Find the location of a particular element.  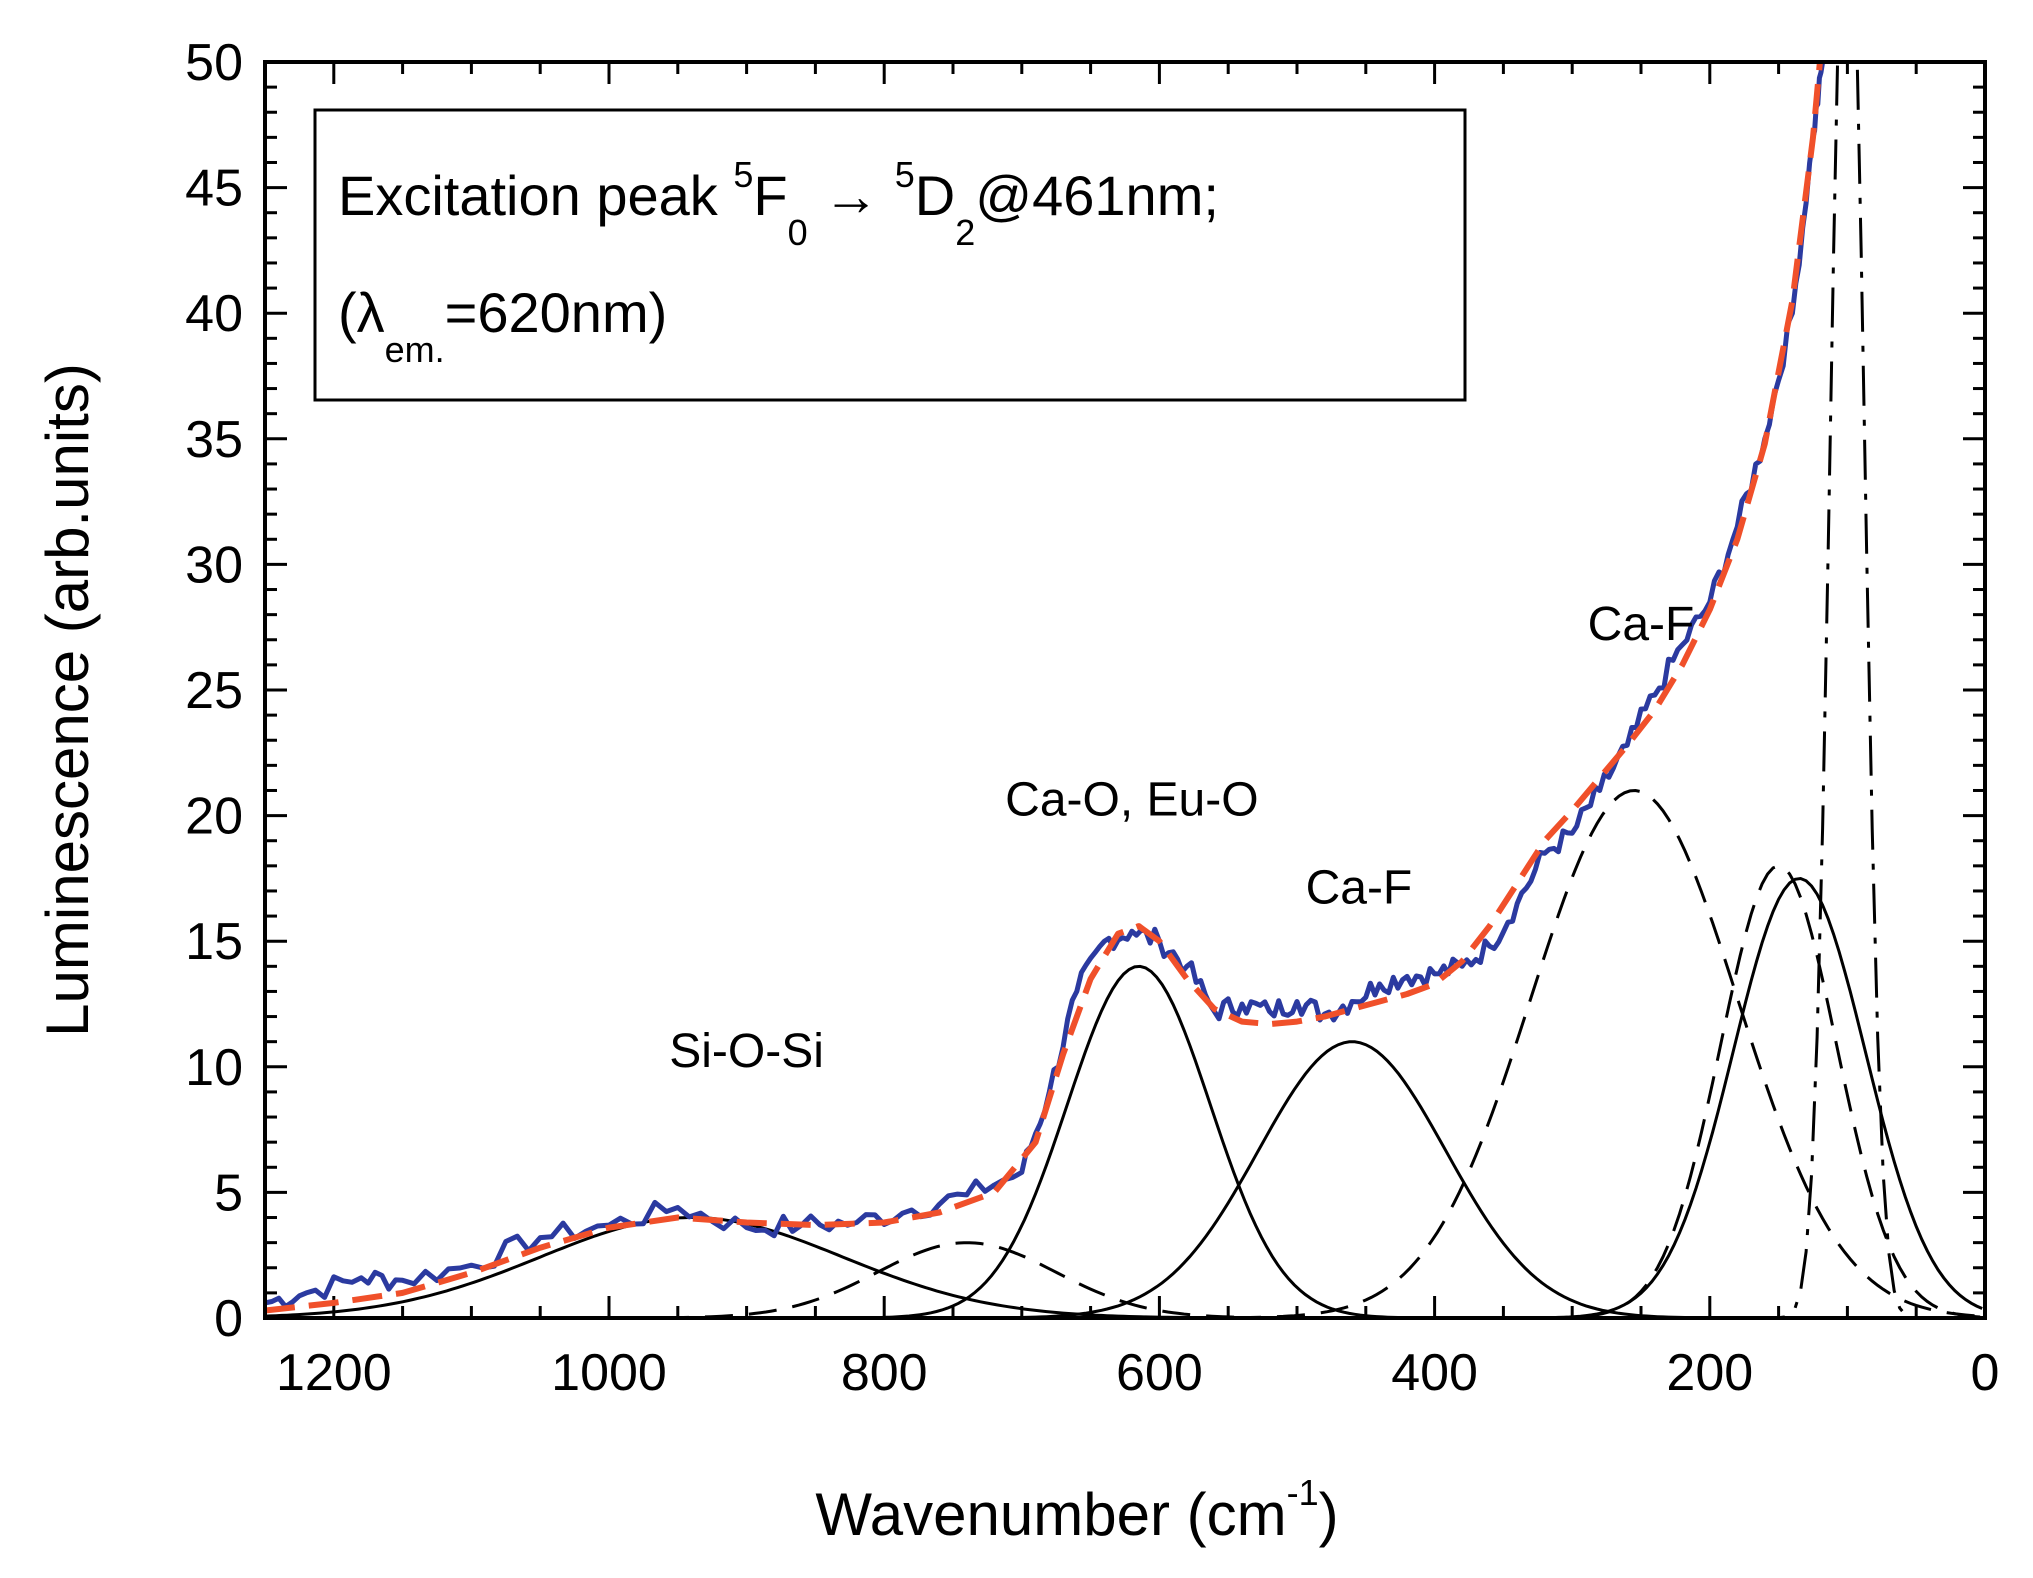

y-tick-labels: 0 5 10 15 20 25 30 35 40 45 50 is located at coordinates (214, 691).